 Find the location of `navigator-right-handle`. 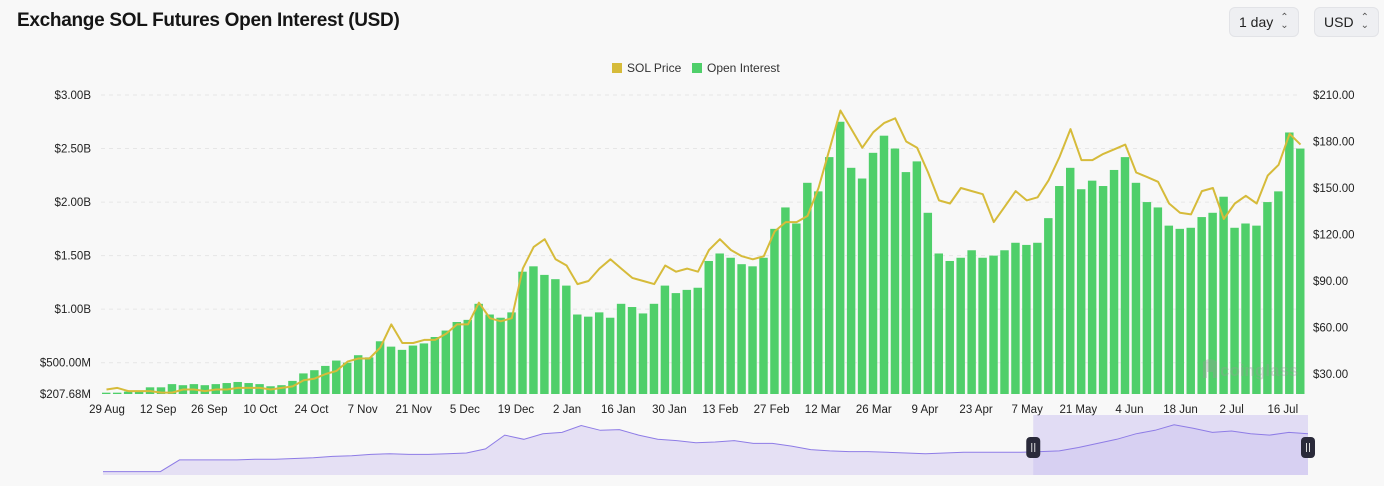

navigator-right-handle is located at coordinates (1308, 447).